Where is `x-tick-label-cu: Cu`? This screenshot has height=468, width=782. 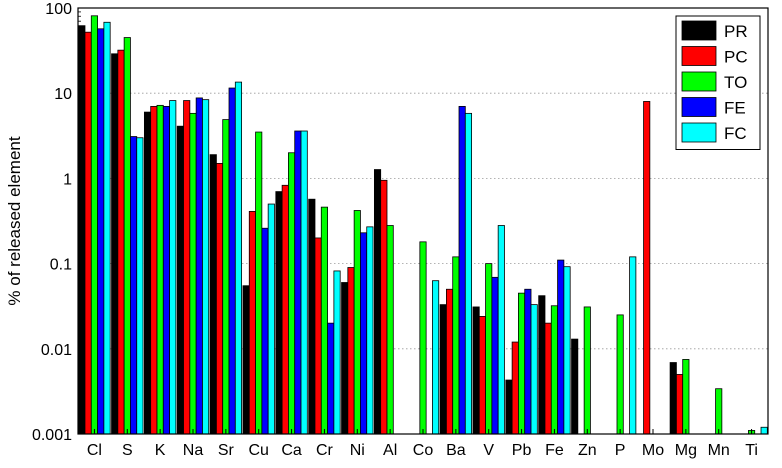 x-tick-label-cu: Cu is located at coordinates (258, 450).